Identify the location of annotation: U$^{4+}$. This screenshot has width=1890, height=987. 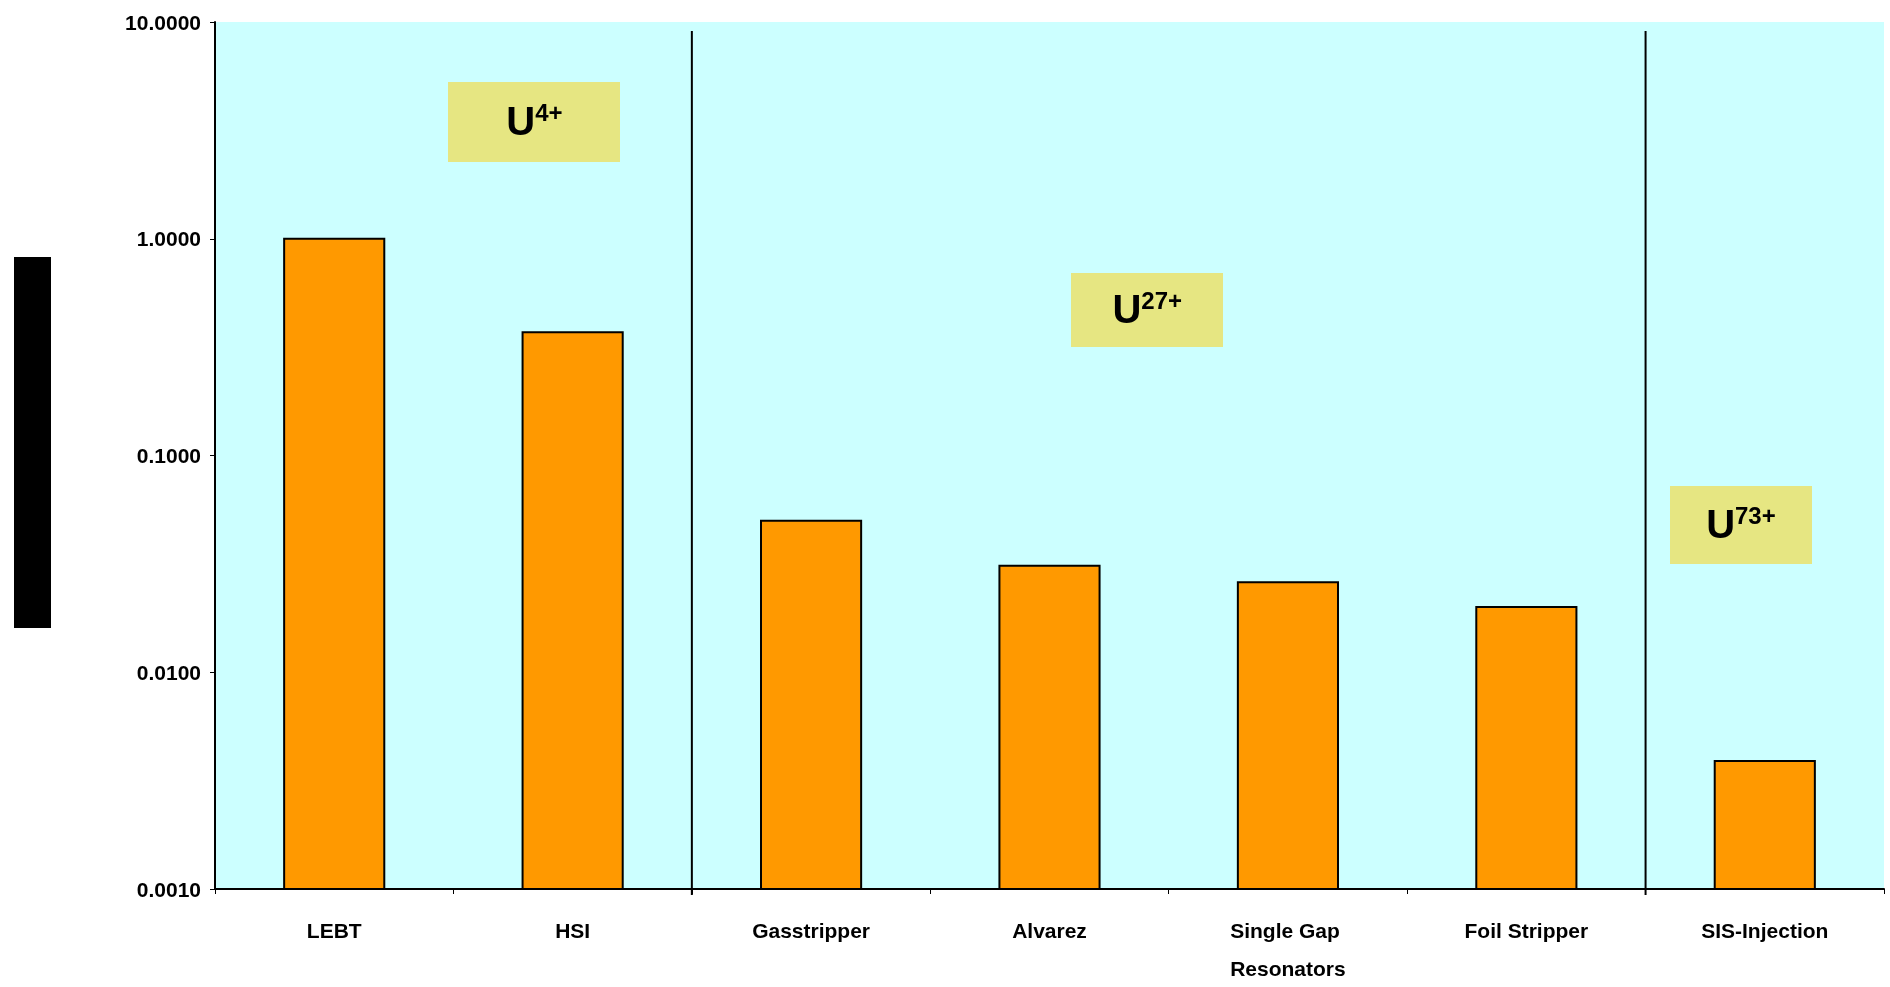
(534, 122).